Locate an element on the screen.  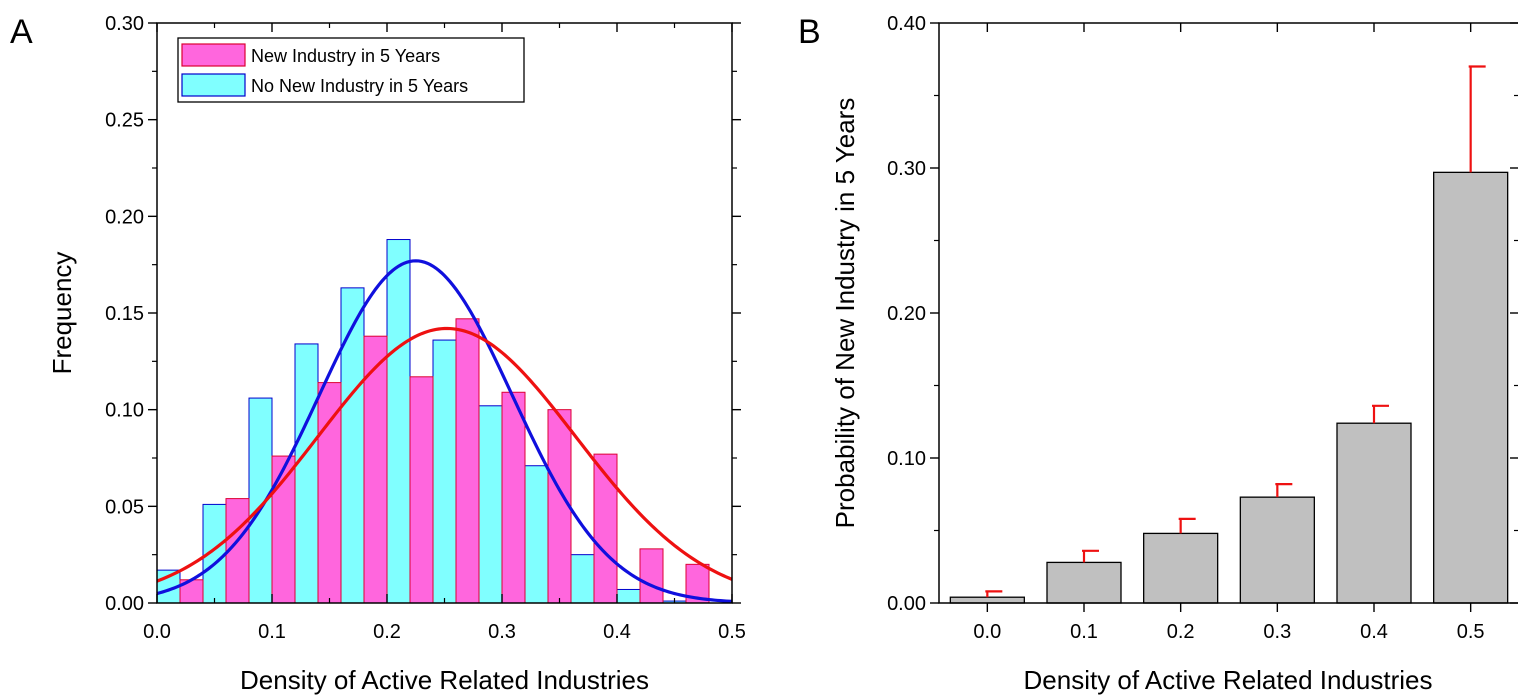
y-tick-label: 0.05 is located at coordinates (124, 507).